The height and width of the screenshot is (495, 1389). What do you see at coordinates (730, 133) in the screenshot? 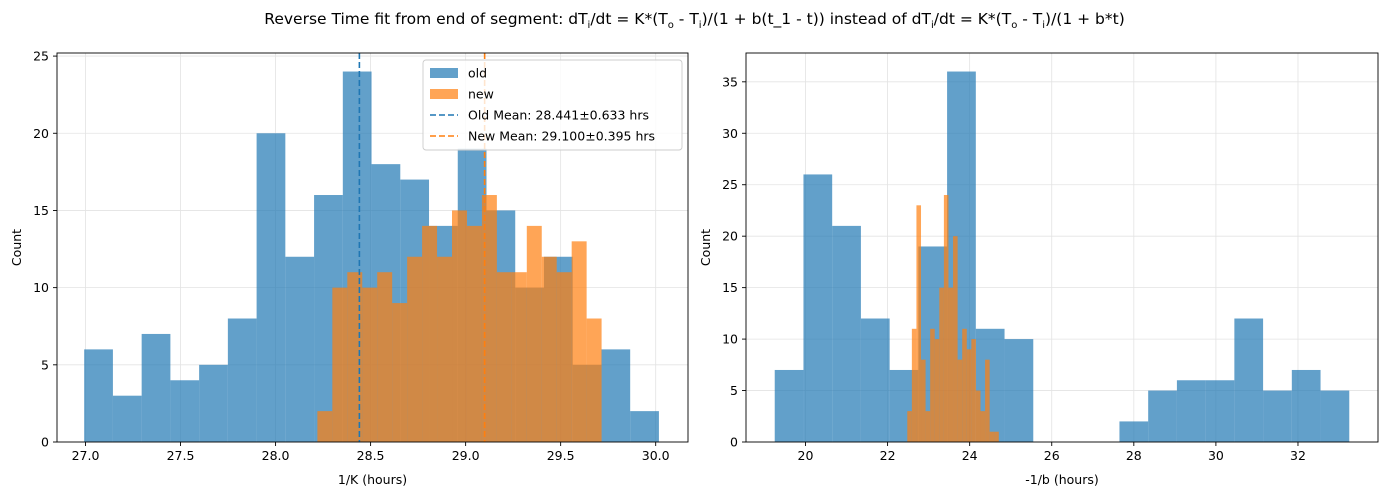
I see `right-ytick-label: 30` at bounding box center [730, 133].